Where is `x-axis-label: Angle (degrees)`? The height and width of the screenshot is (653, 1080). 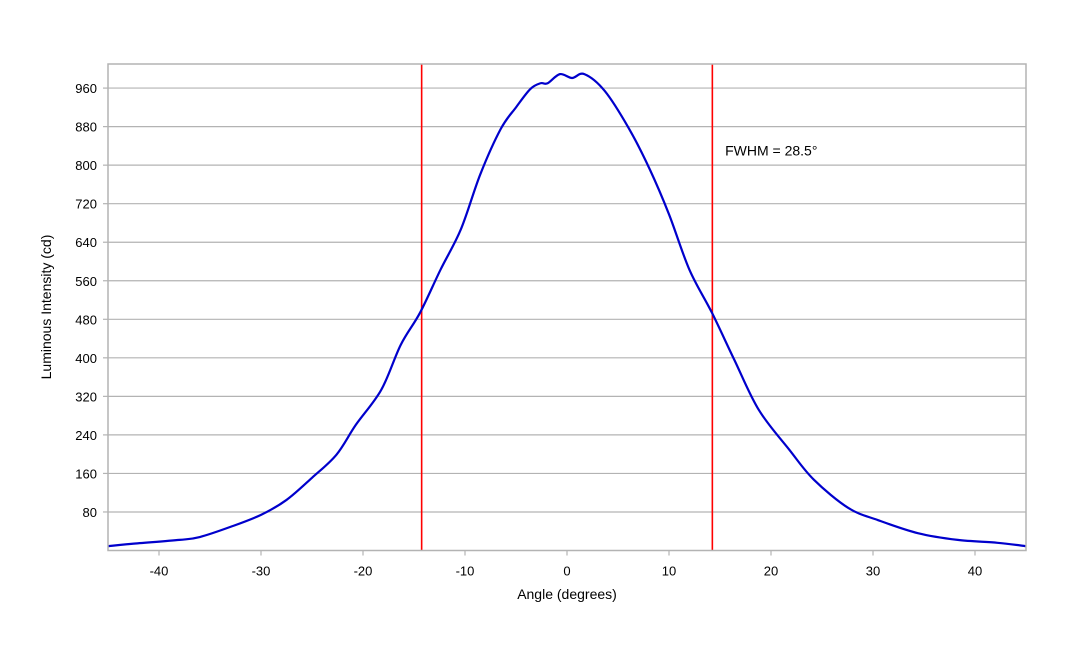 x-axis-label: Angle (degrees) is located at coordinates (567, 594).